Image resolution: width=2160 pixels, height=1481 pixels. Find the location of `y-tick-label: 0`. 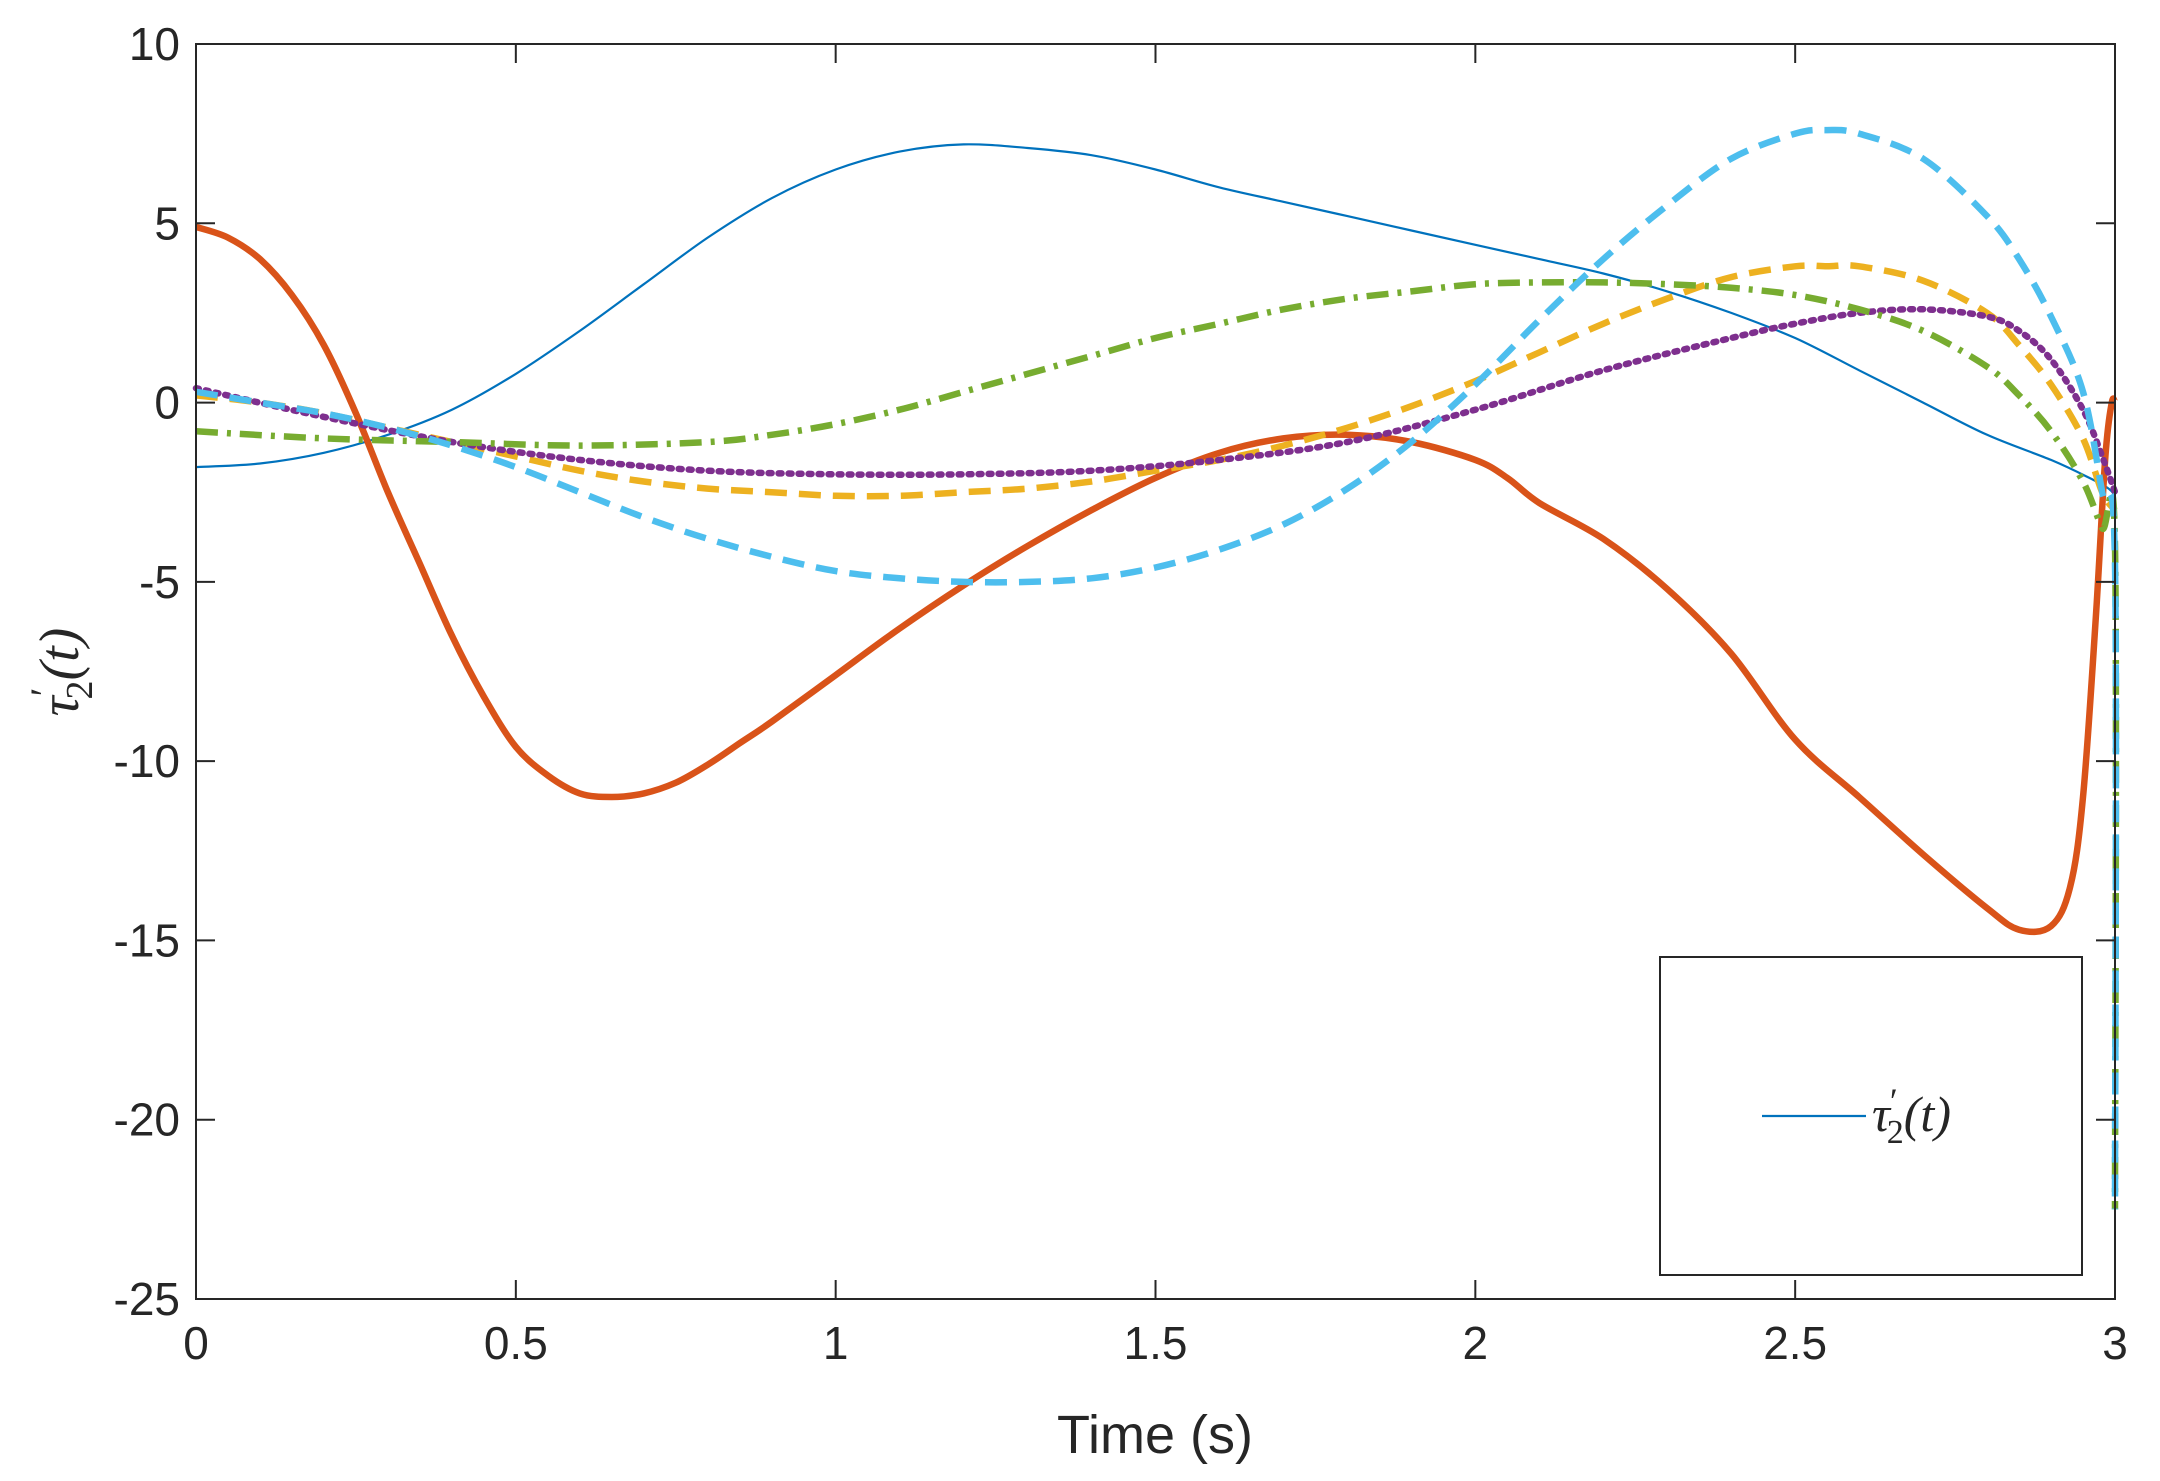

y-tick-label: 0 is located at coordinates (167, 403).